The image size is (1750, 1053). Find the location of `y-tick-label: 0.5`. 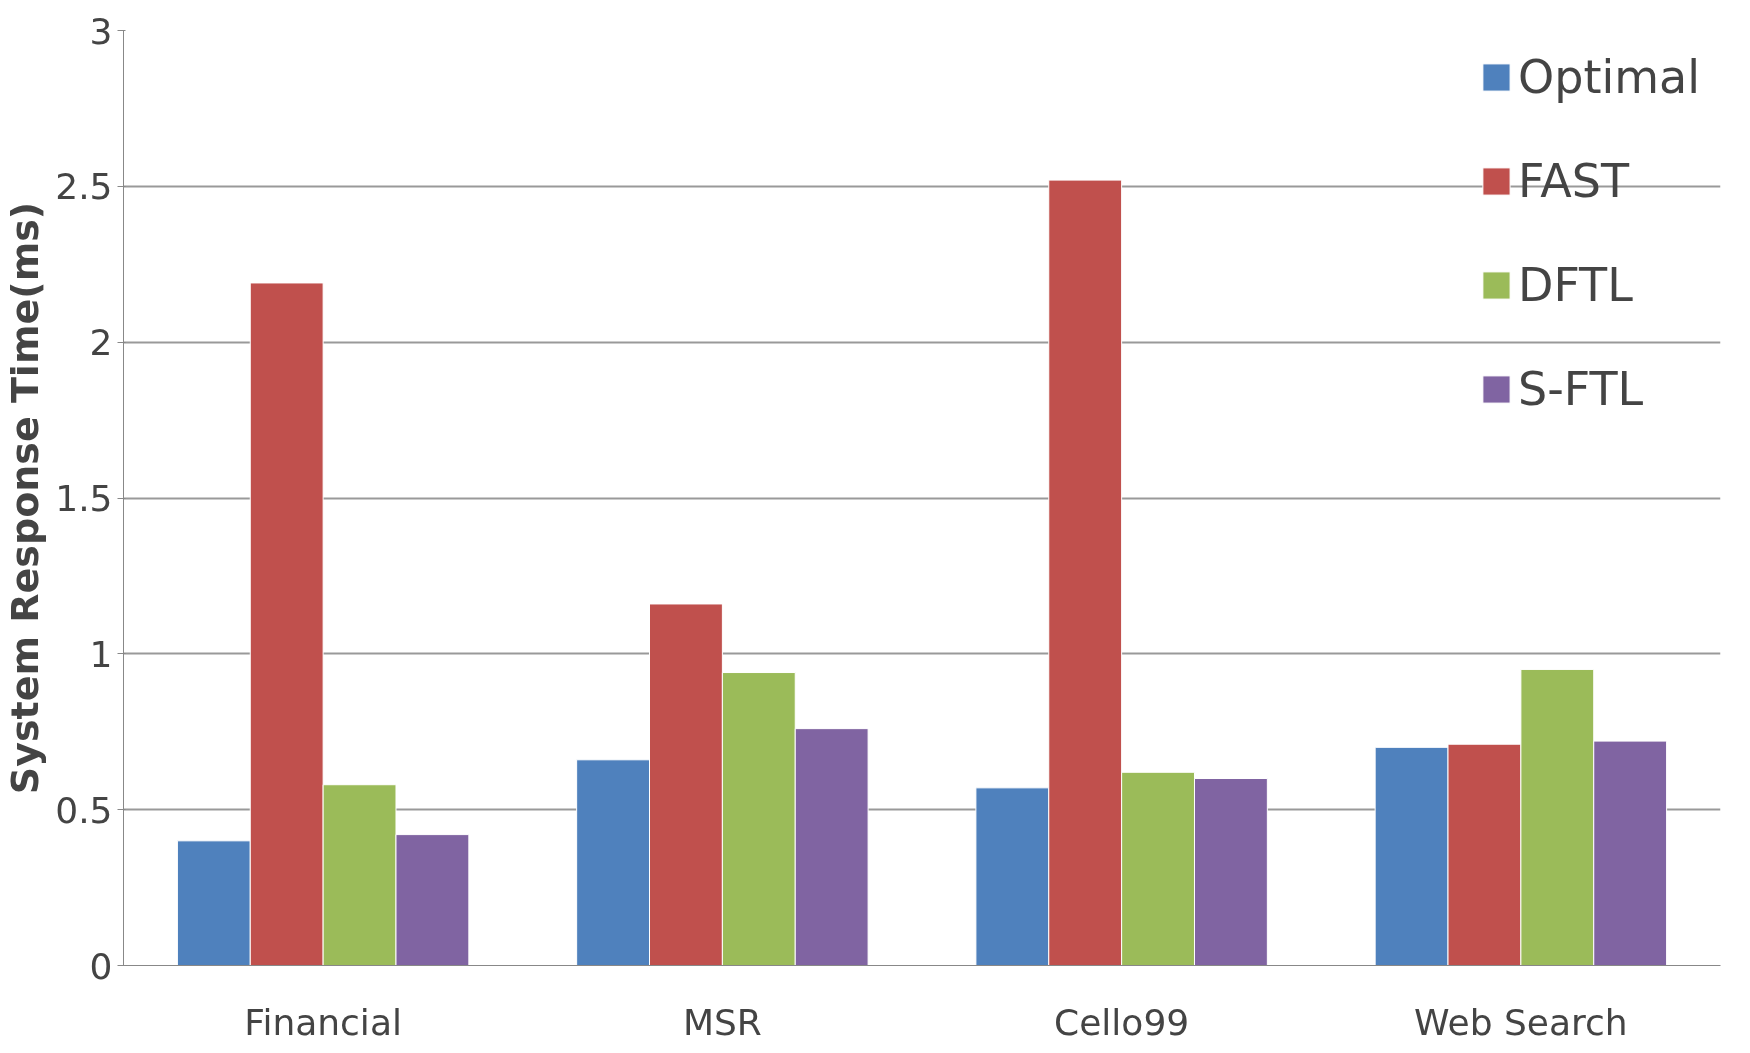

y-tick-label: 0.5 is located at coordinates (84, 810).